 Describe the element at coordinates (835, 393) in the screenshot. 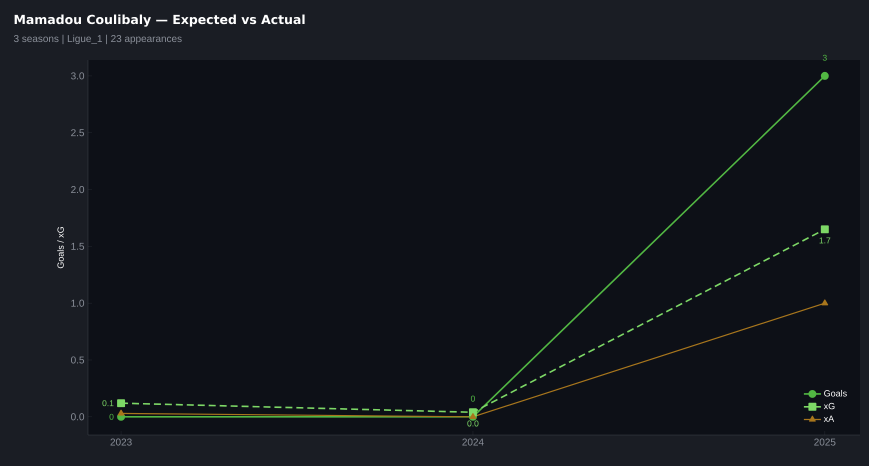

I see `legend-label: Goals` at that location.